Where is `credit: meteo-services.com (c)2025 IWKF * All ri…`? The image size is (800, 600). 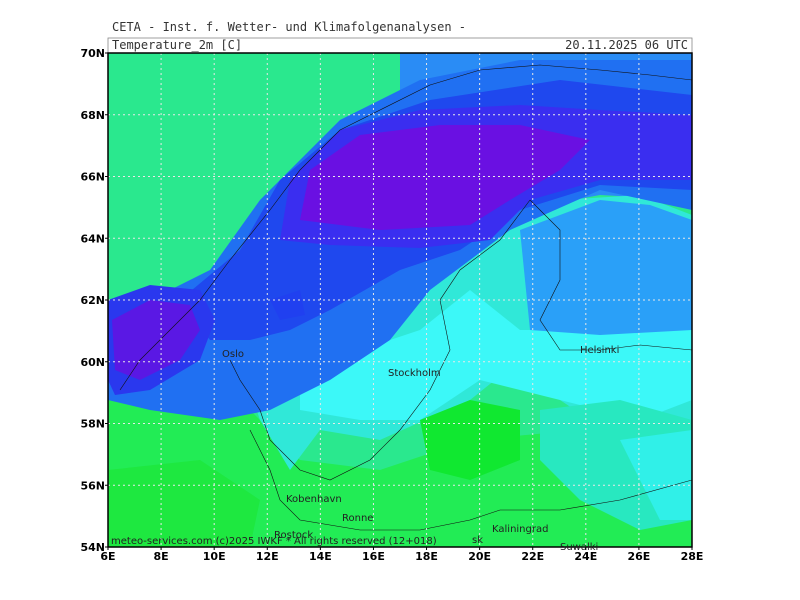 credit: meteo-services.com (c)2025 IWKF * All ri… is located at coordinates (274, 541).